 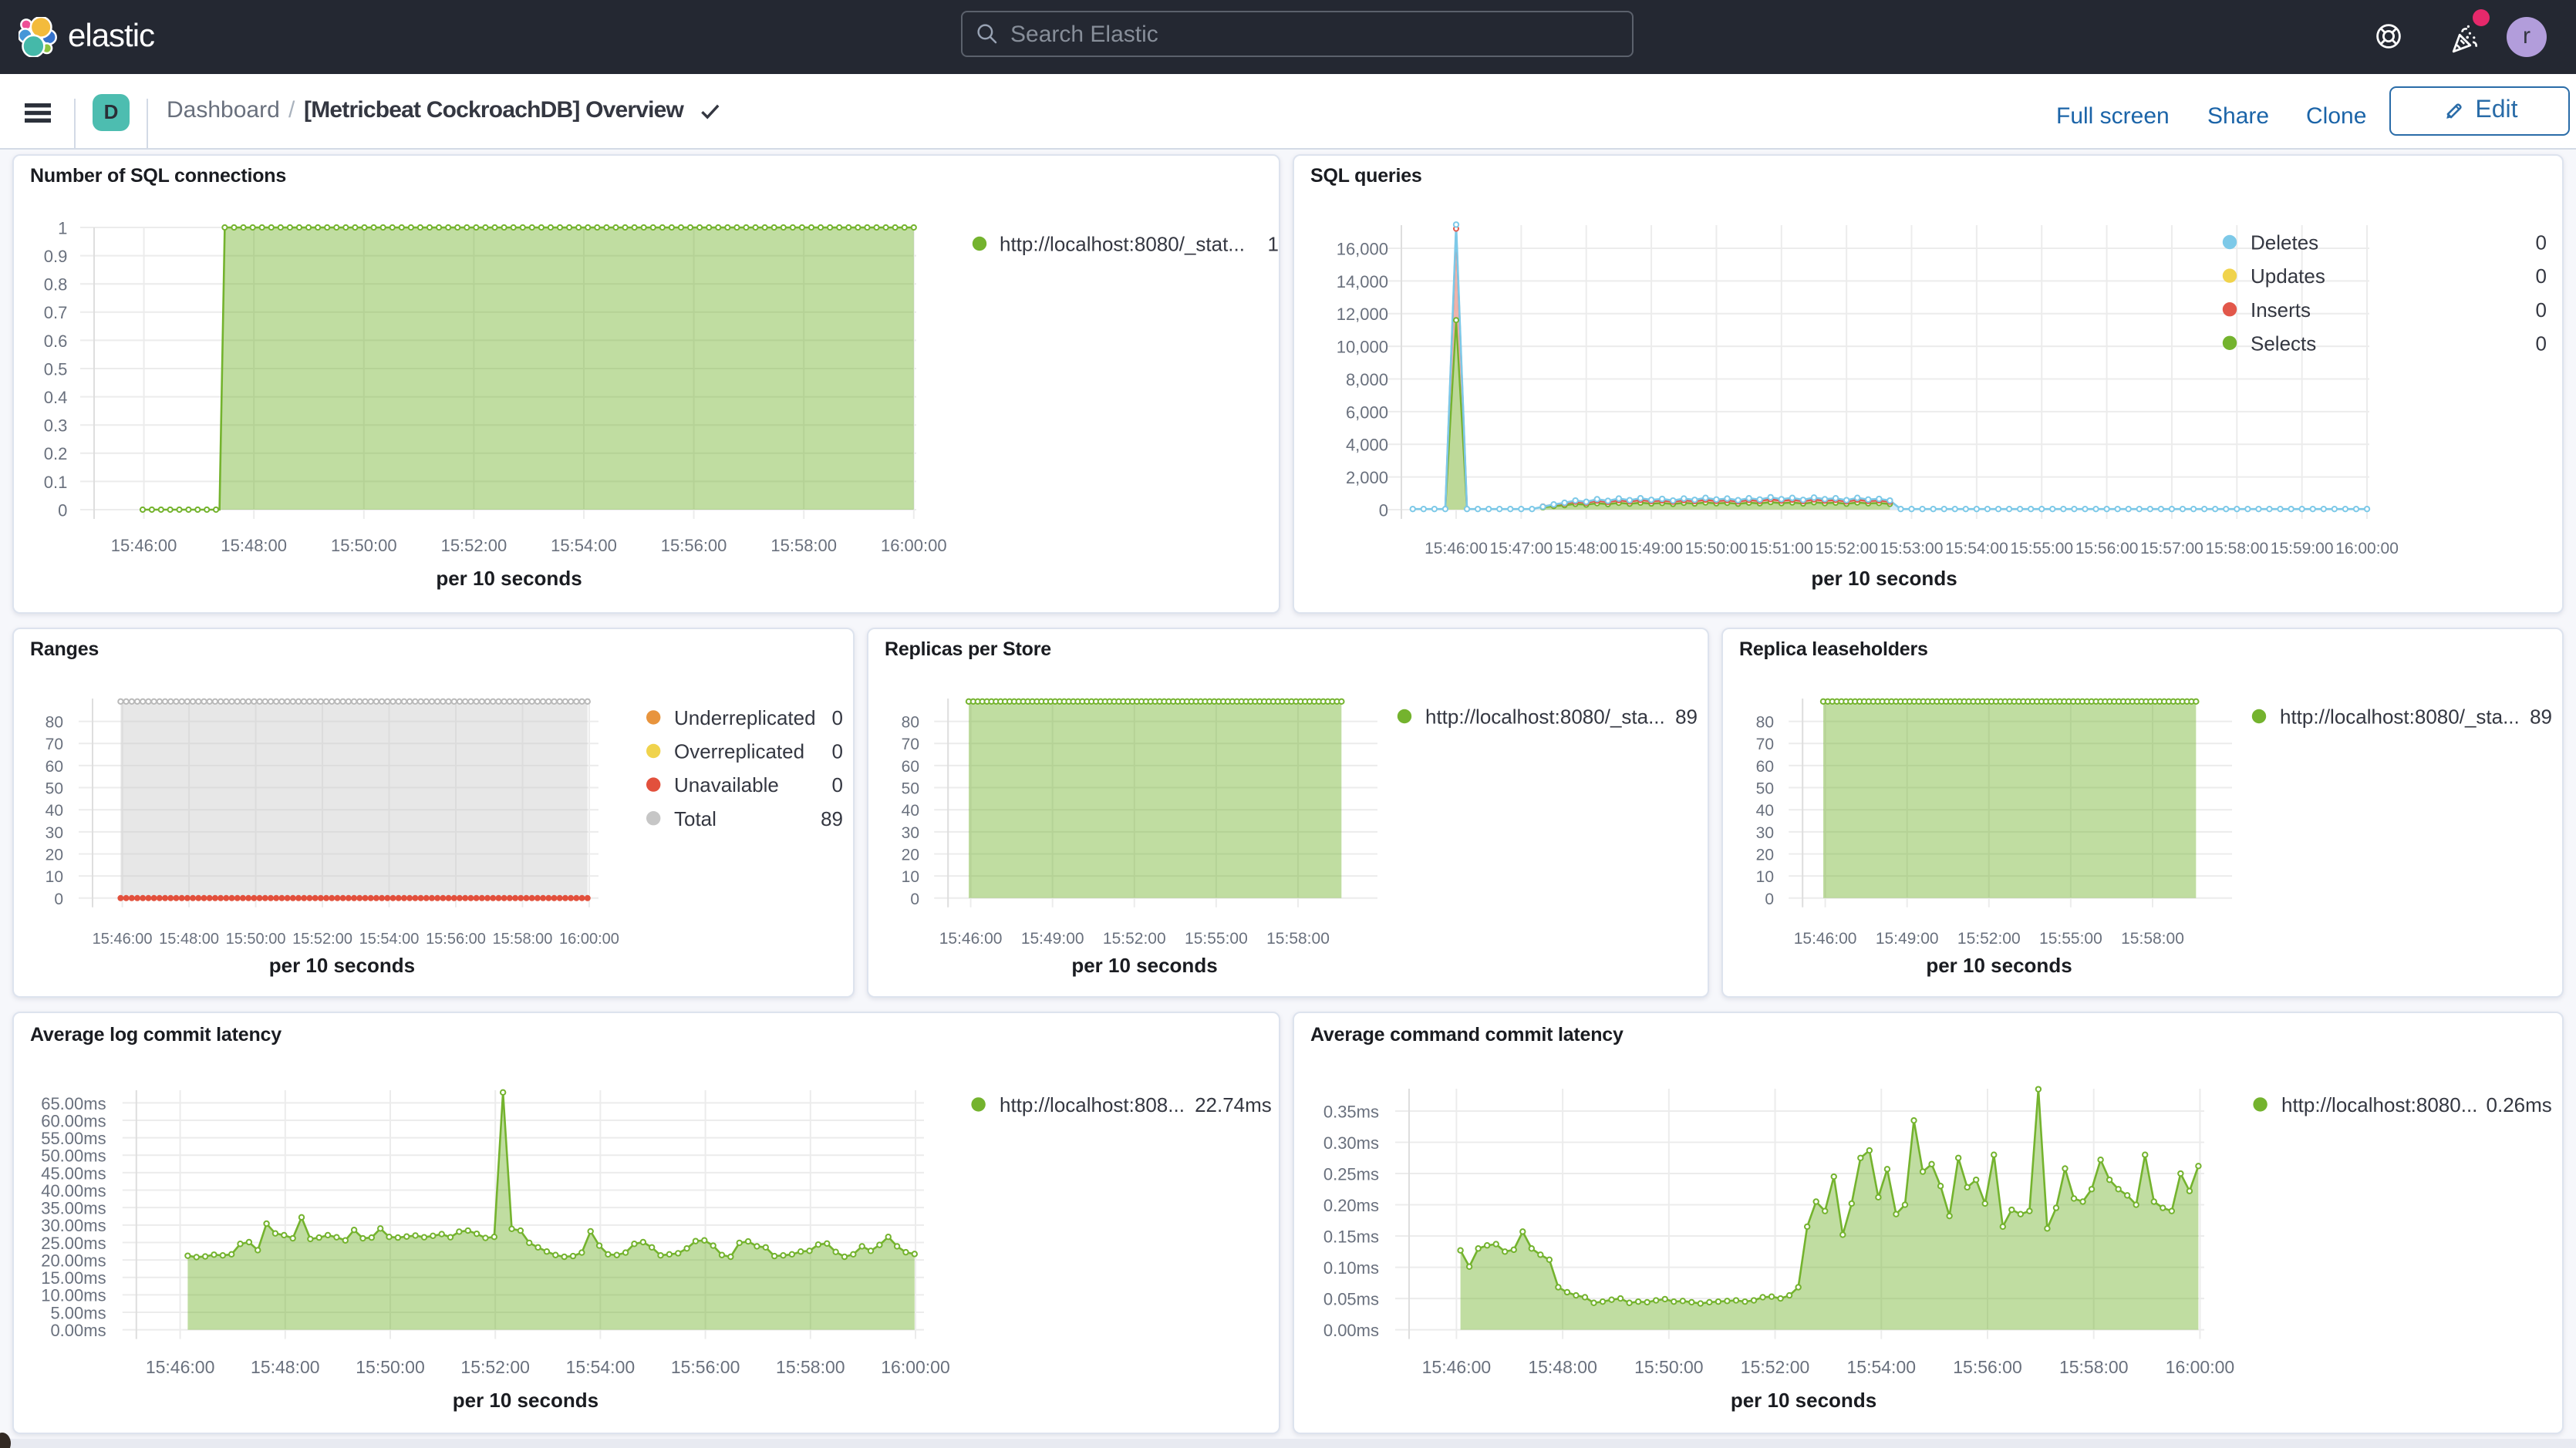 What do you see at coordinates (2171, 548) in the screenshot?
I see `svg-text: 15:57:00` at bounding box center [2171, 548].